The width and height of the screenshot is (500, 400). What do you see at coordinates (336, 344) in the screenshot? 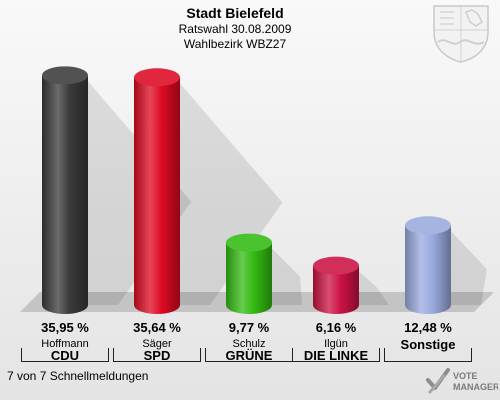
I see `candidate-name: Ilgün` at bounding box center [336, 344].